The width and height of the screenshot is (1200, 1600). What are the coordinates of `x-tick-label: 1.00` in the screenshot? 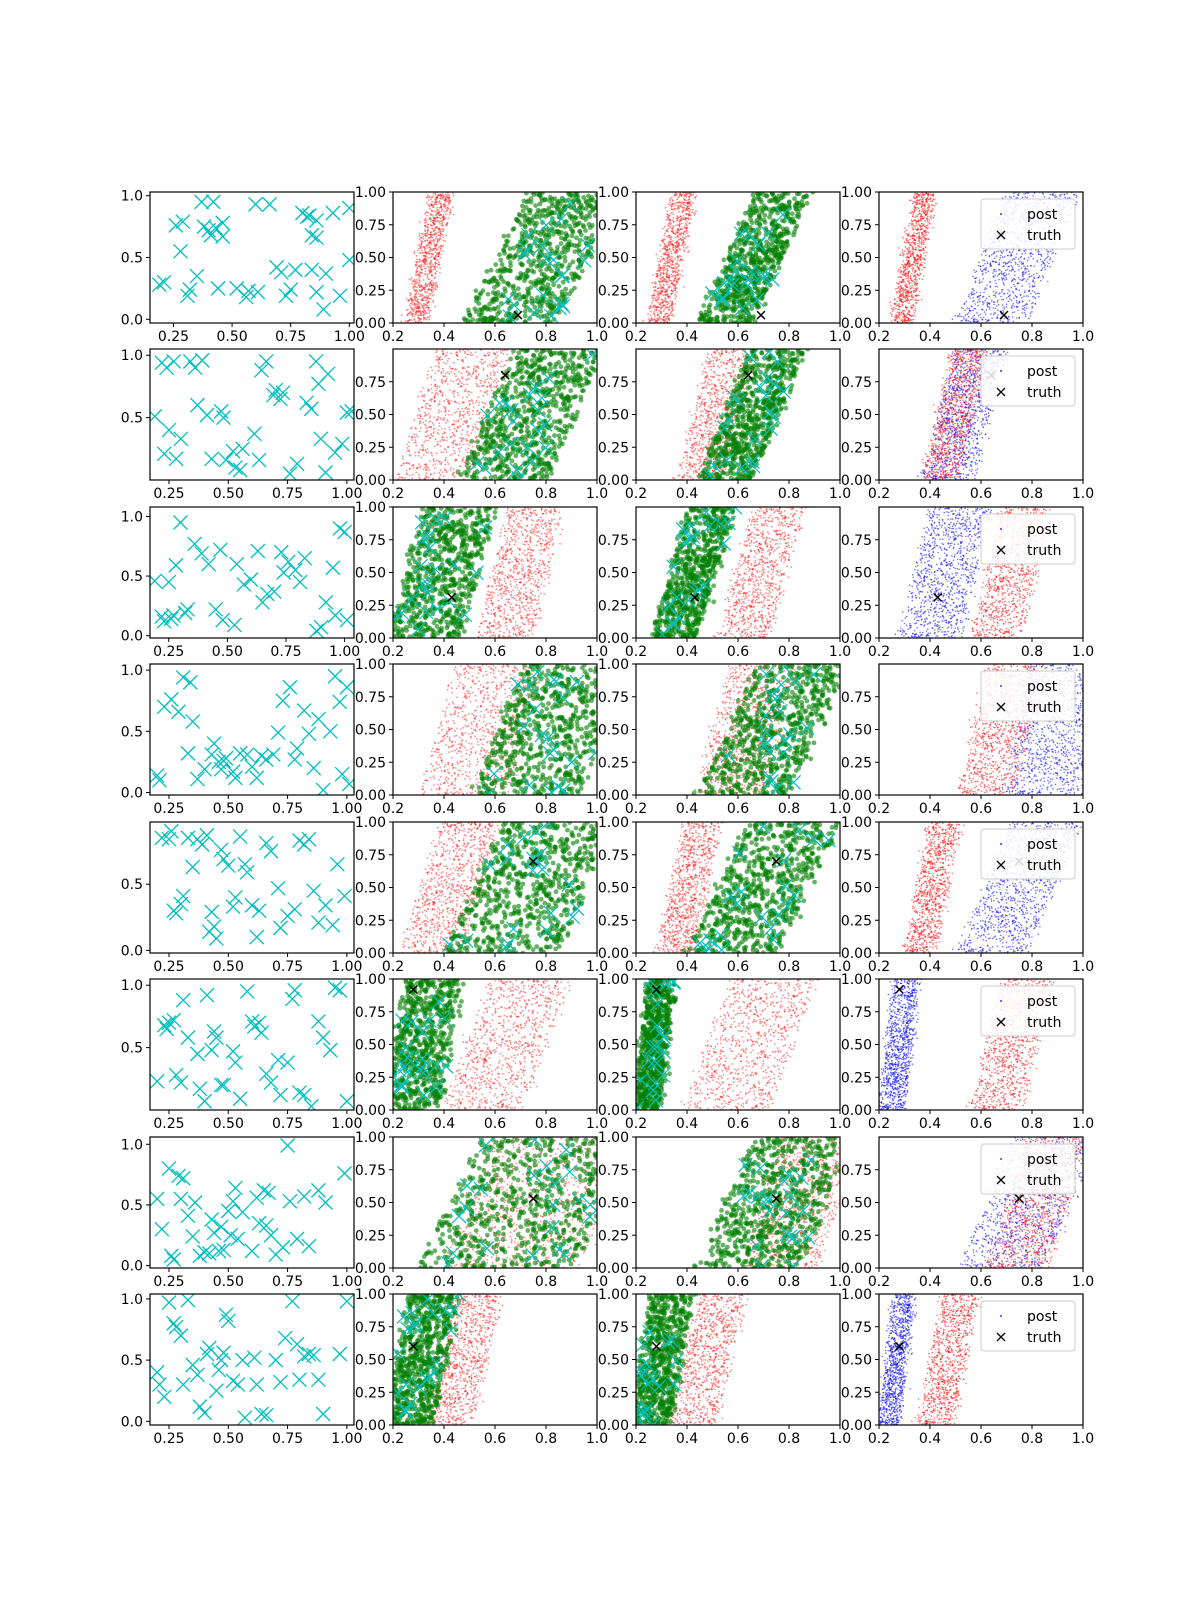 It's located at (349, 337).